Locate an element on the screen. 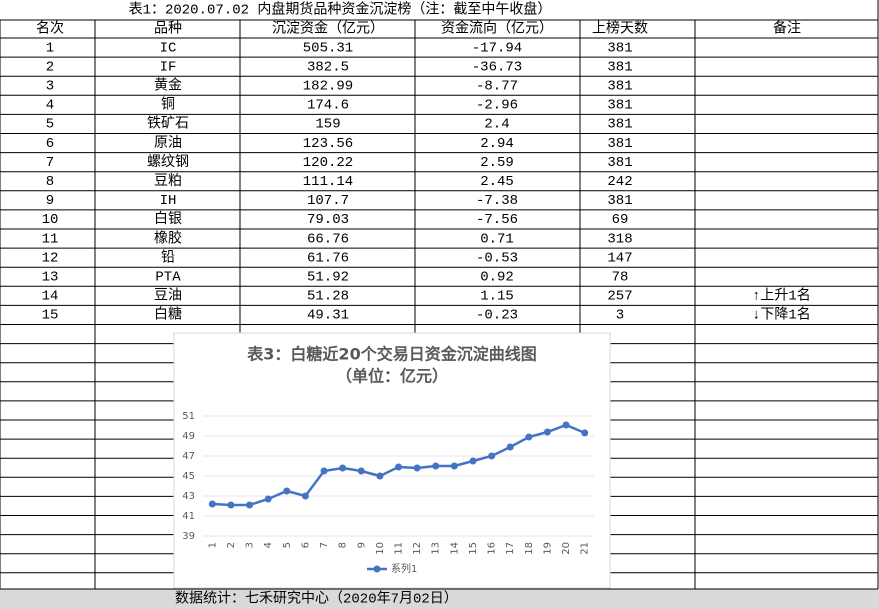 Image resolution: width=879 pixels, height=609 pixels. table-cell: 123.56 is located at coordinates (328, 144).